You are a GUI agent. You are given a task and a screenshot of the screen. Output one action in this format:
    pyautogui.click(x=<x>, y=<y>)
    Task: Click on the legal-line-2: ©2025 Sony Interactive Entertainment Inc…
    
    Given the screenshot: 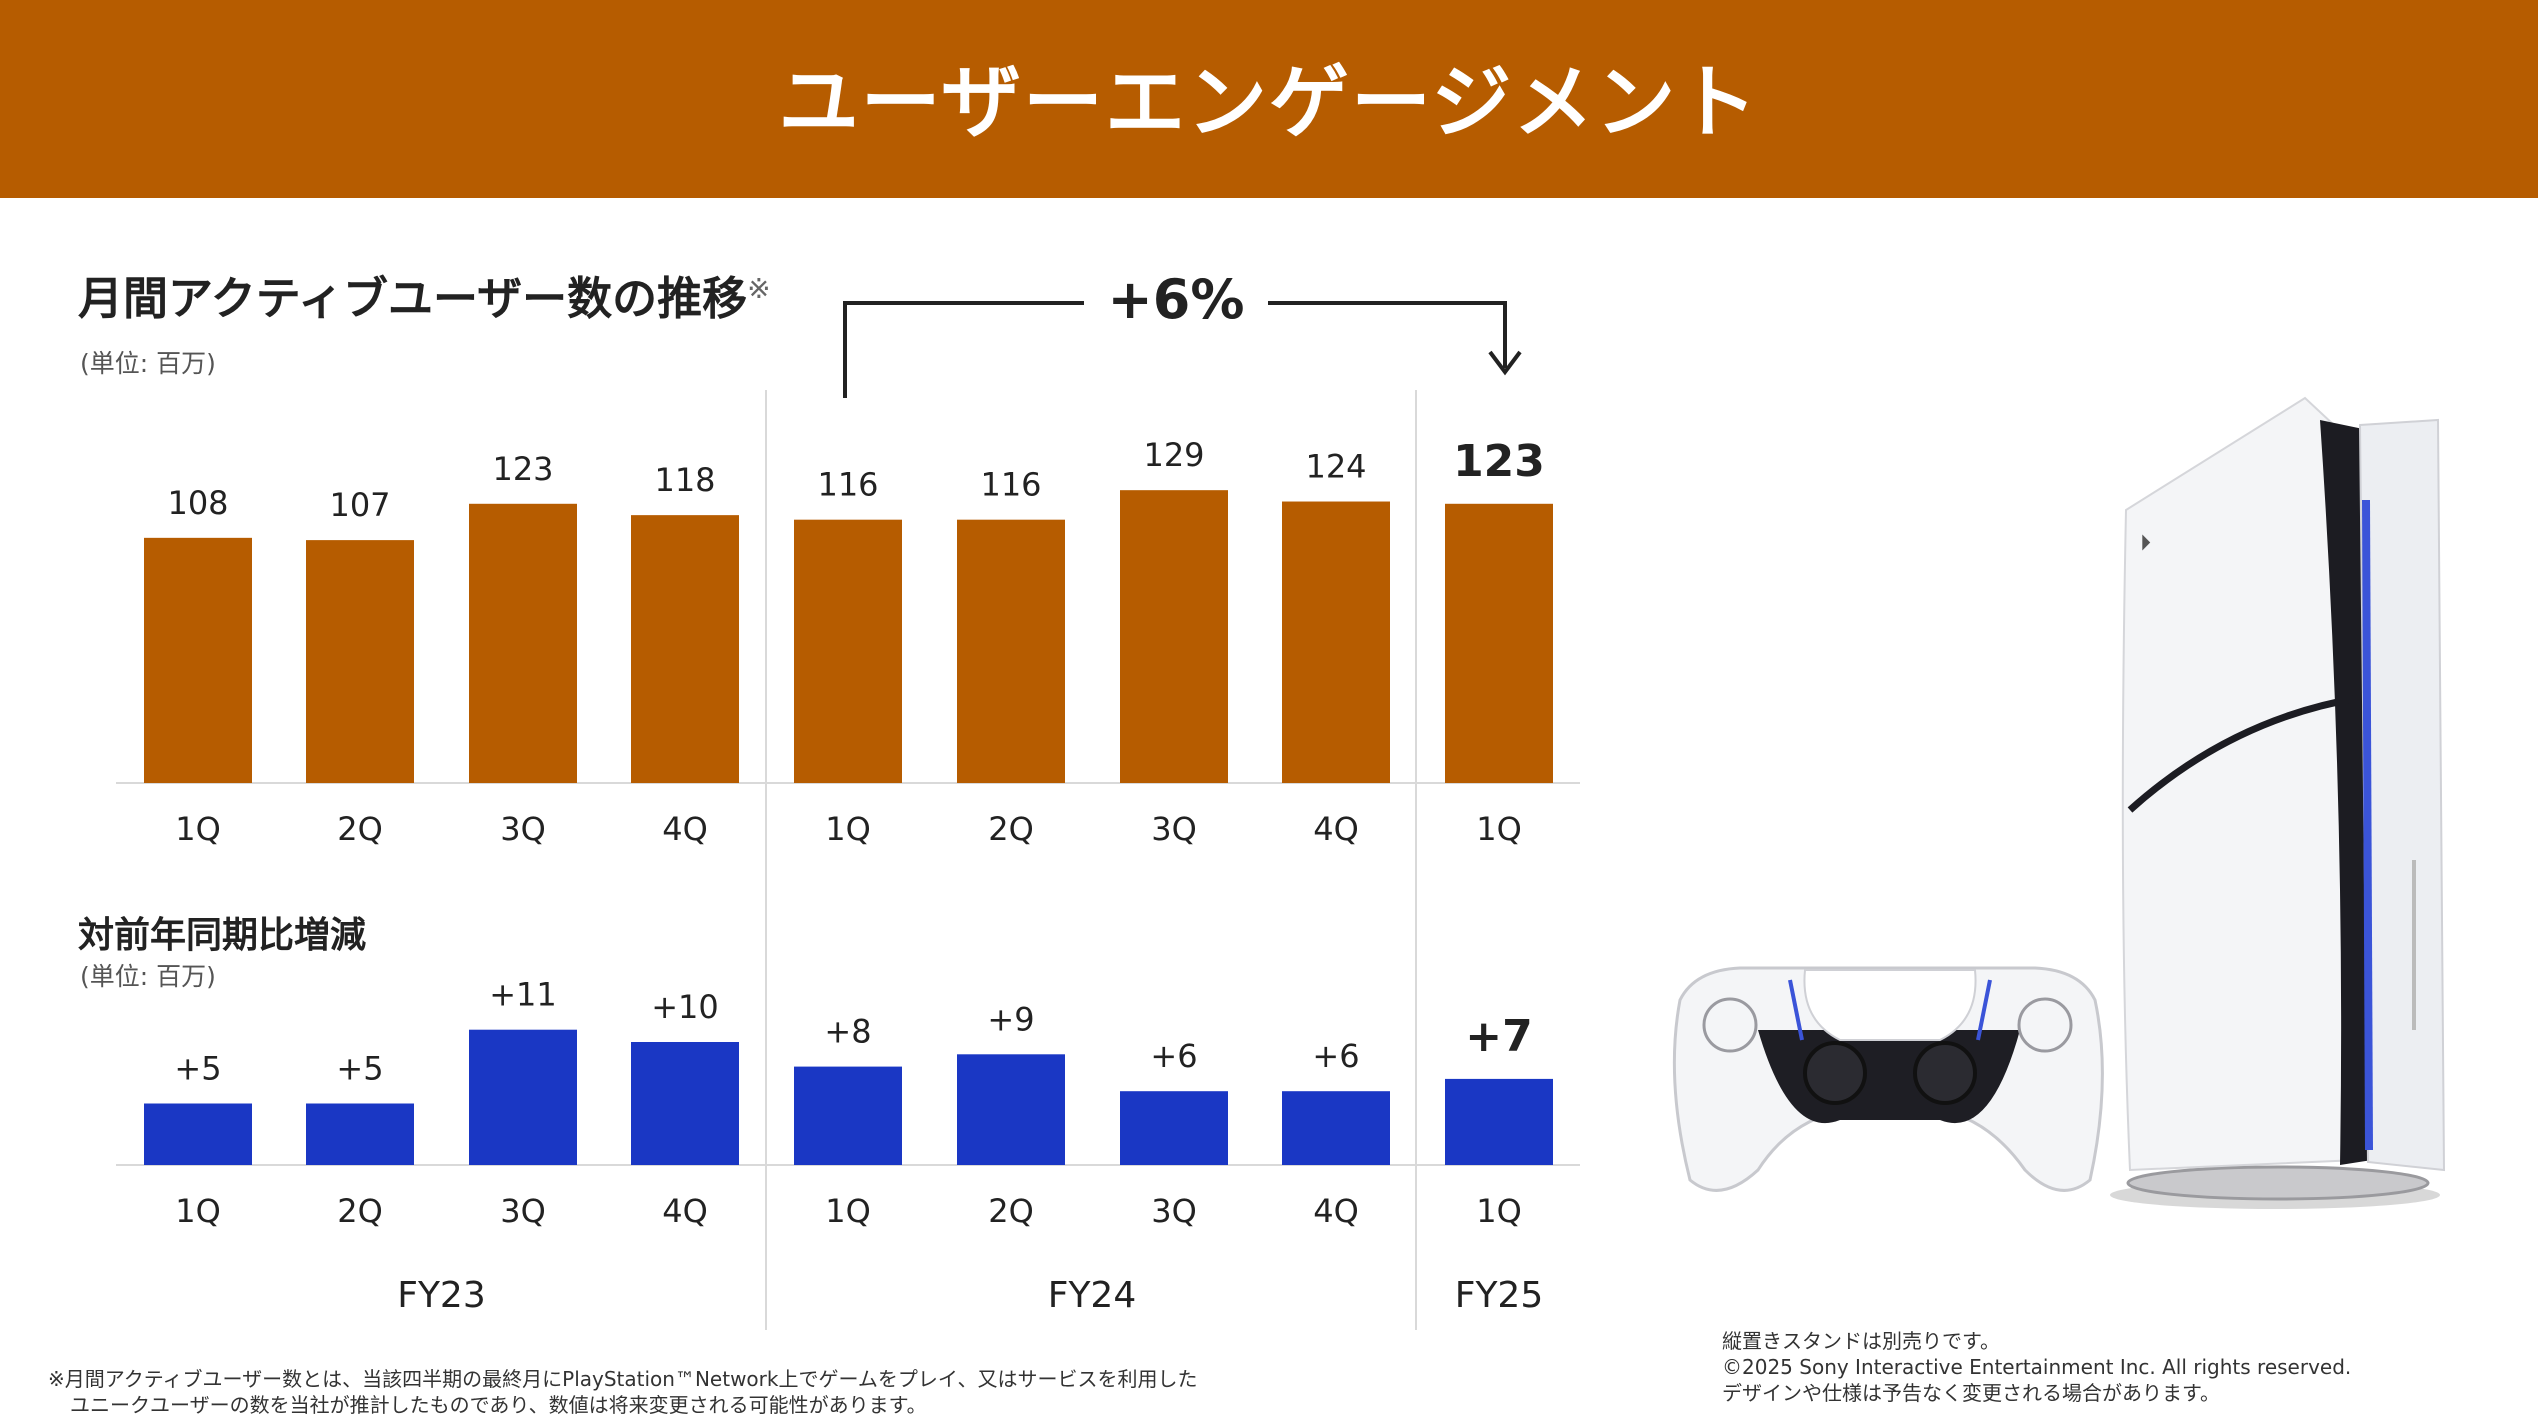 What is the action you would take?
    pyautogui.click(x=2037, y=1367)
    